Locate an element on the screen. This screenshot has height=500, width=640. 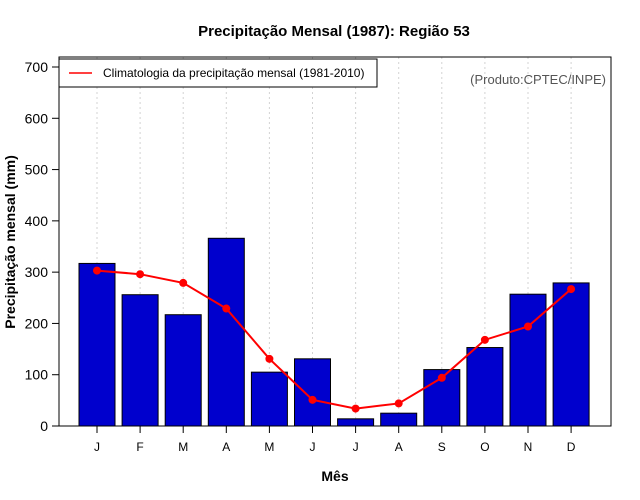
y-tick-label: 700 is located at coordinates (37, 67).